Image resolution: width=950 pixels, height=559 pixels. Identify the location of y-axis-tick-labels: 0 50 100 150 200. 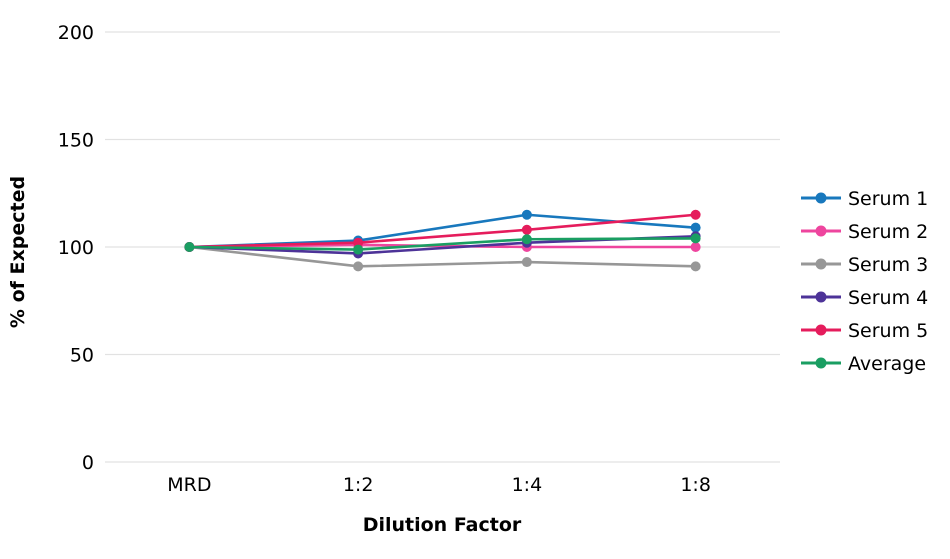
(76, 248).